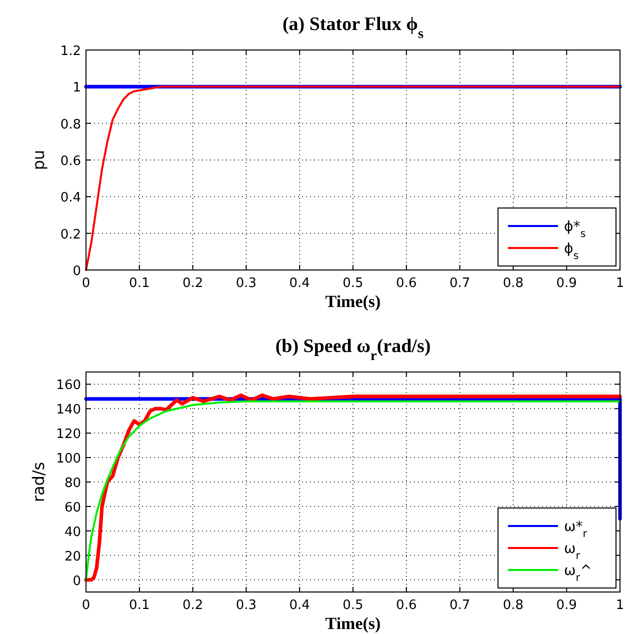 This screenshot has width=643, height=634. I want to click on y-tick-label: 100, so click(68, 459).